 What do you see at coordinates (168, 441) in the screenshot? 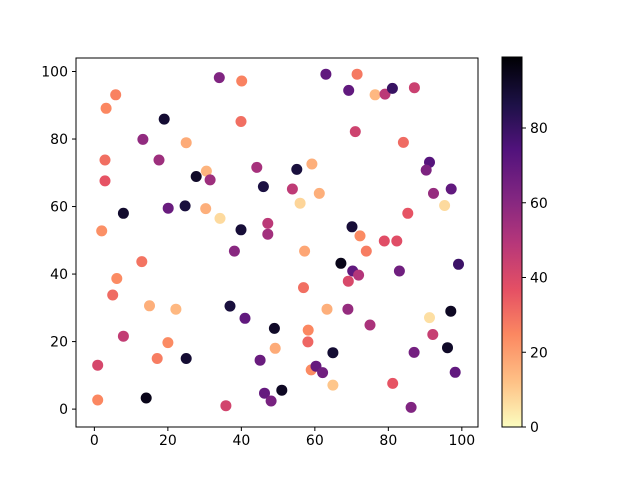
I see `x-tick-label: 20` at bounding box center [168, 441].